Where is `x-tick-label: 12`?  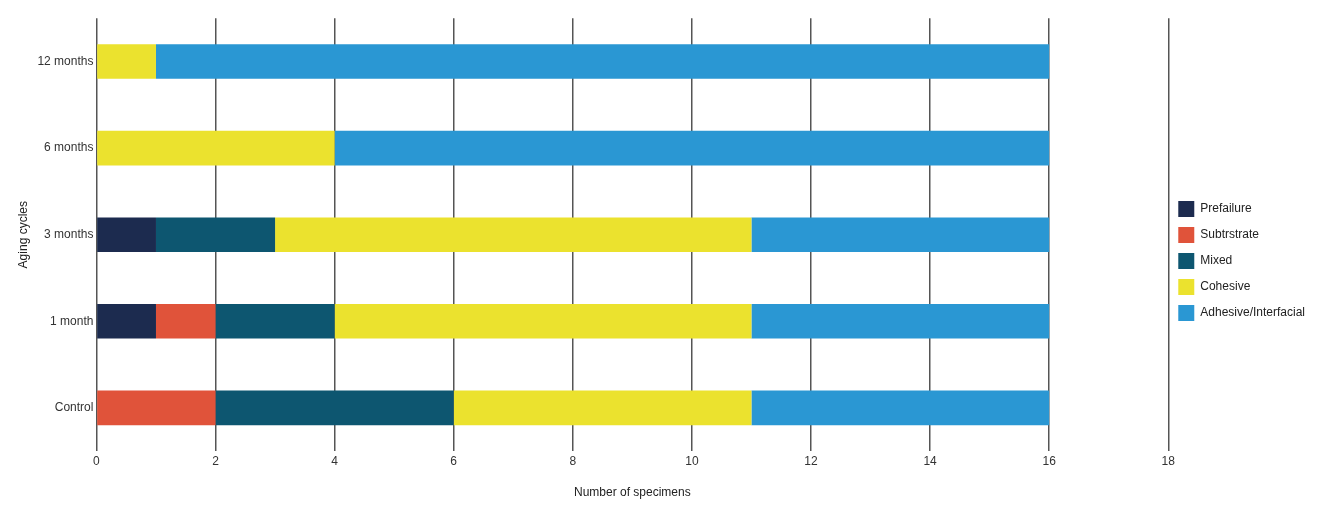 x-tick-label: 12 is located at coordinates (811, 460).